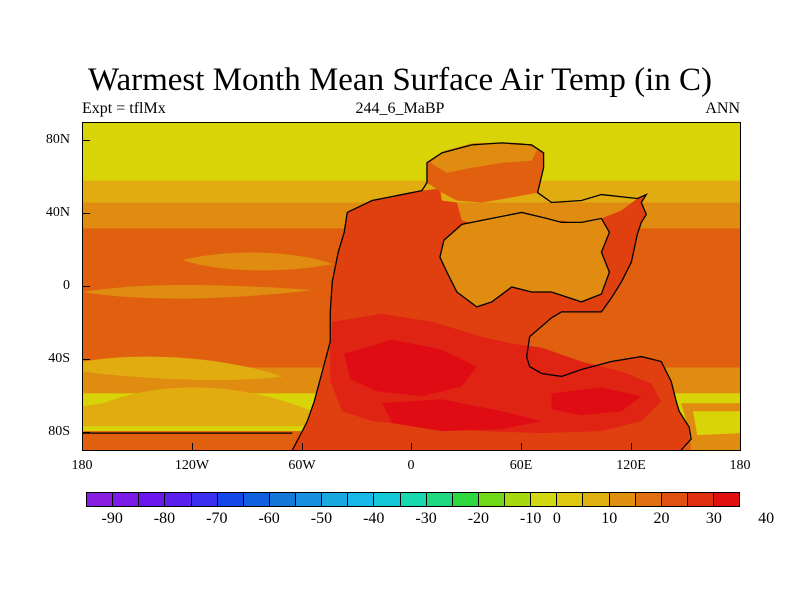 Image resolution: width=800 pixels, height=600 pixels. Describe the element at coordinates (716, 423) in the screenshot. I see `south-east-ocean-outer` at that location.